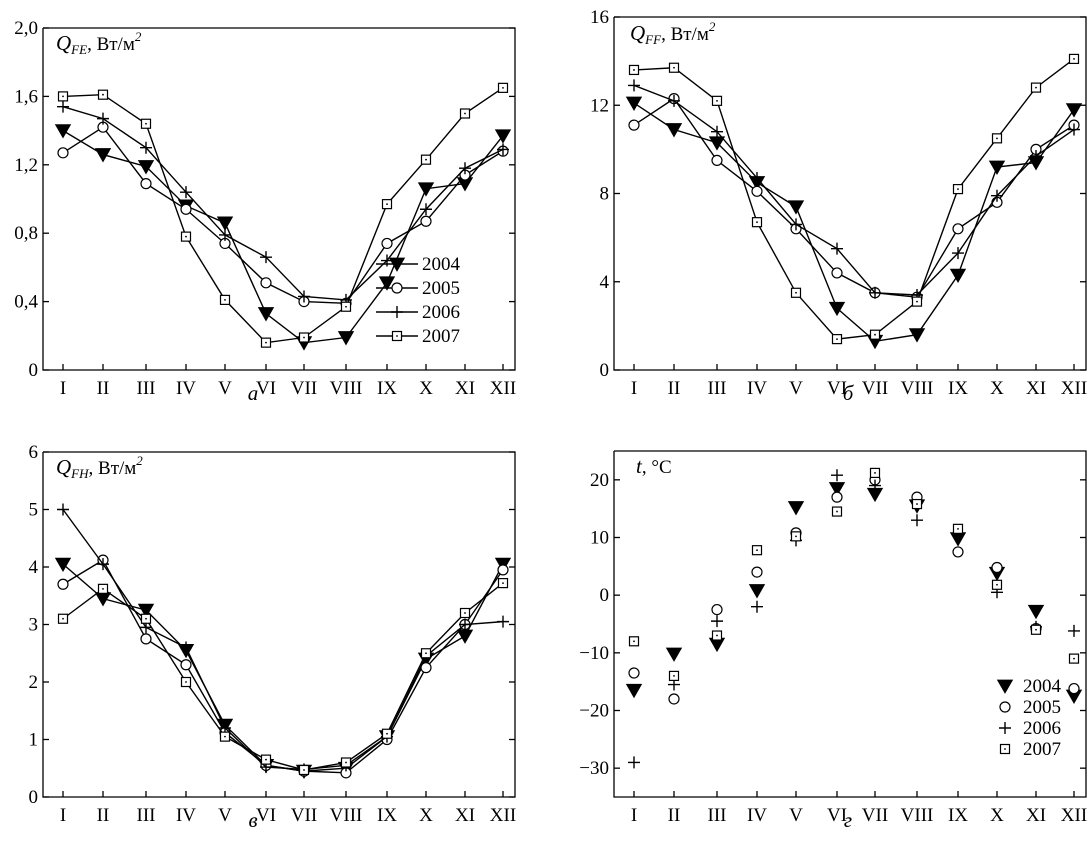  Describe the element at coordinates (796, 224) in the screenshot. I see `point-b-2006-V` at that location.